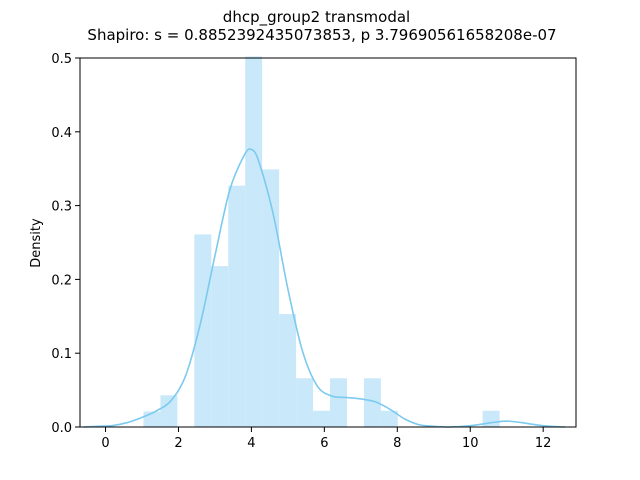 The width and height of the screenshot is (640, 480). What do you see at coordinates (61, 133) in the screenshot?
I see `y-tick-label: 0.4` at bounding box center [61, 133].